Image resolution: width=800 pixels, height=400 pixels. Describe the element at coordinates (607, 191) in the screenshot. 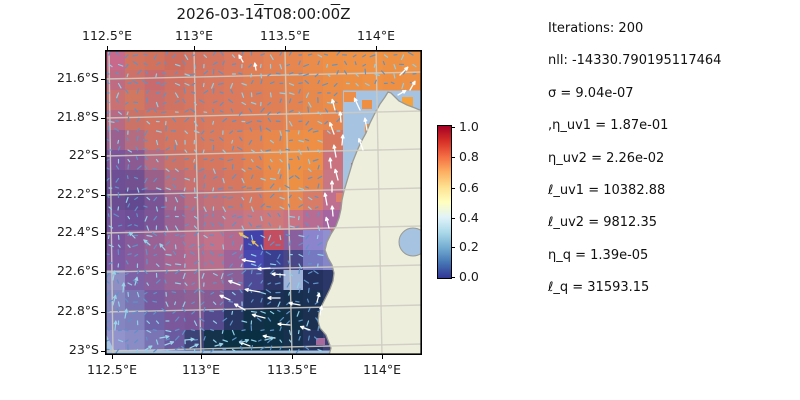

I see `stats-line: ℓ_uv1 = 10382.88` at that location.